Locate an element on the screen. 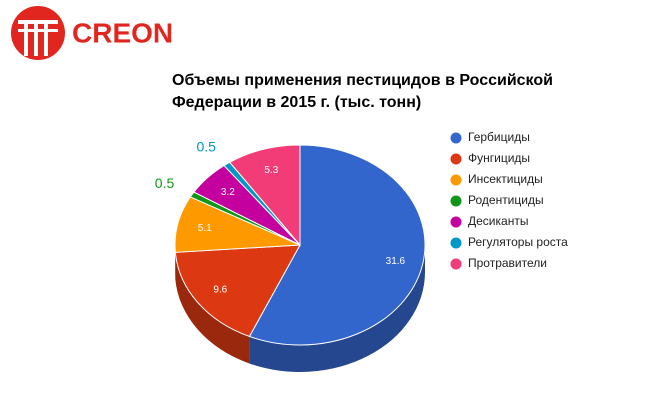  legend-label: Инсектициды is located at coordinates (505, 179).